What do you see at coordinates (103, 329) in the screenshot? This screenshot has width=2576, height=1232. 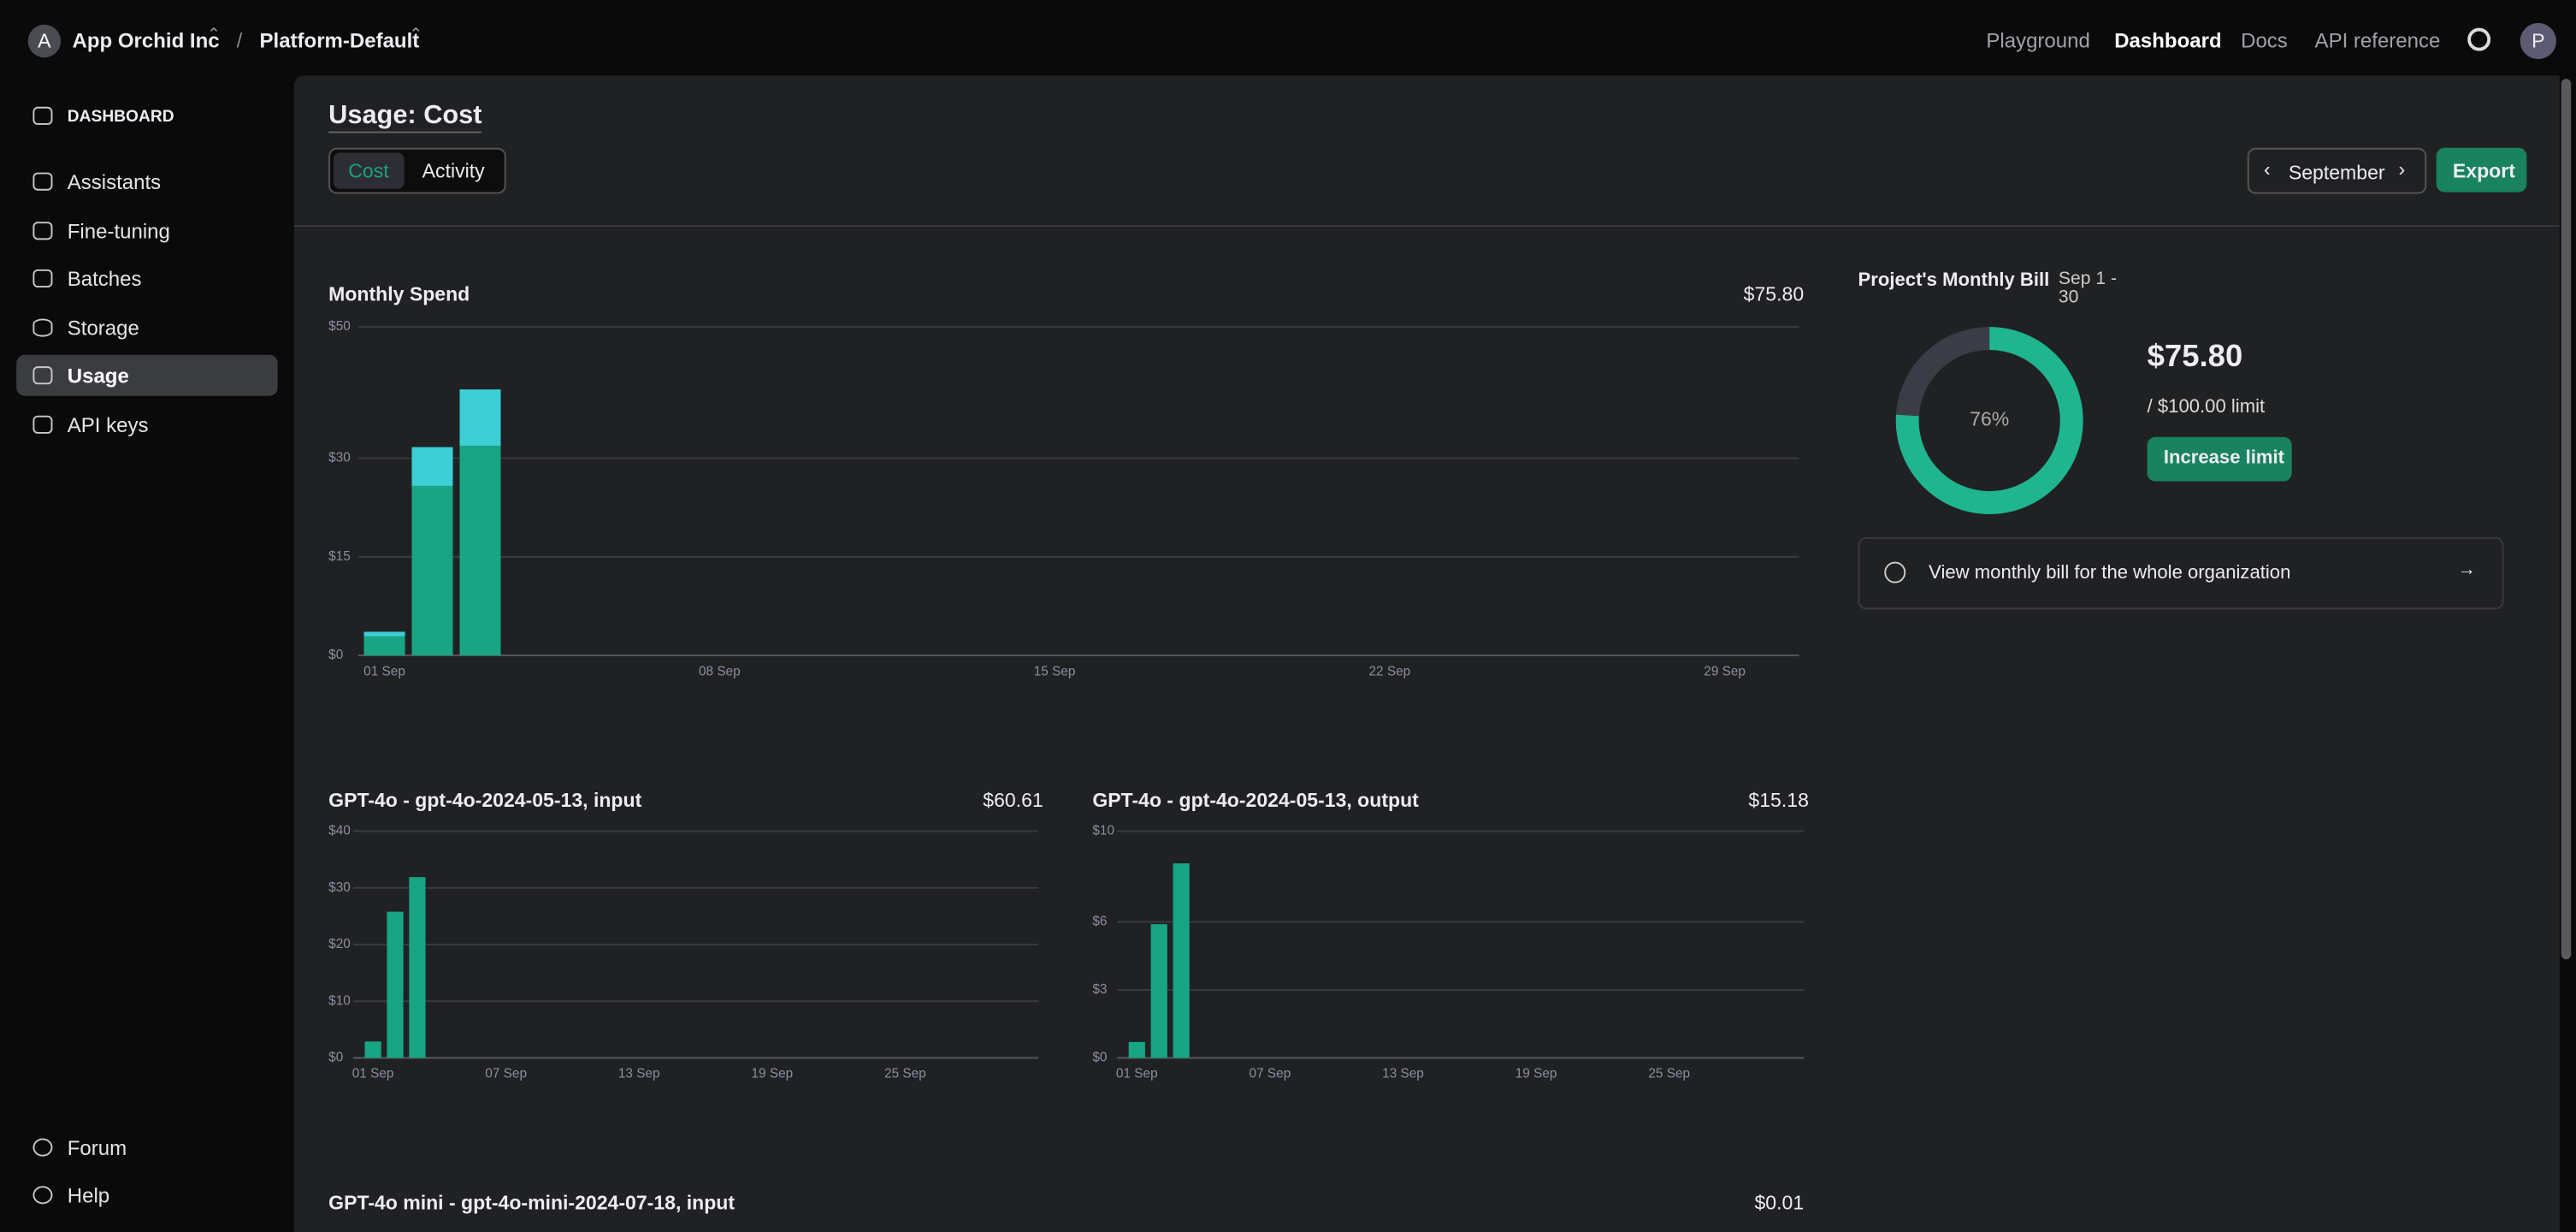 I see `sidebar-item: Storage` at bounding box center [103, 329].